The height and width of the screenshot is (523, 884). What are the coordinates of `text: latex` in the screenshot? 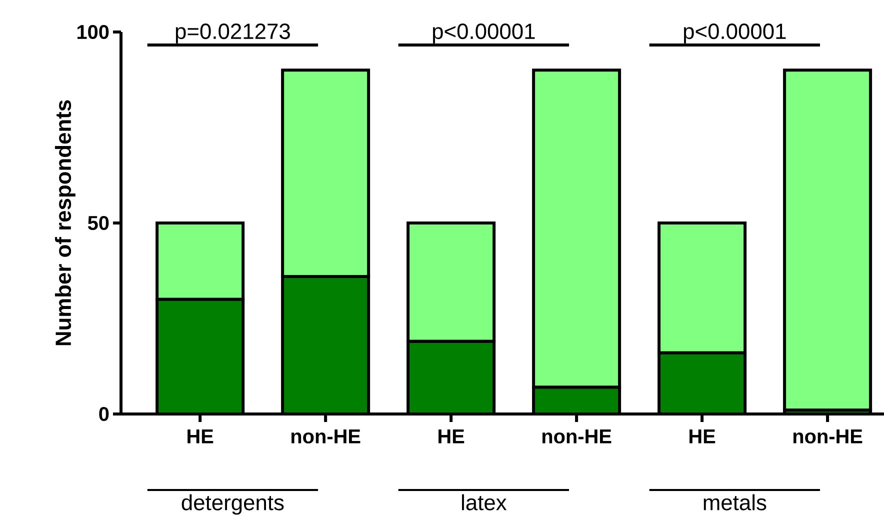 It's located at (484, 502).